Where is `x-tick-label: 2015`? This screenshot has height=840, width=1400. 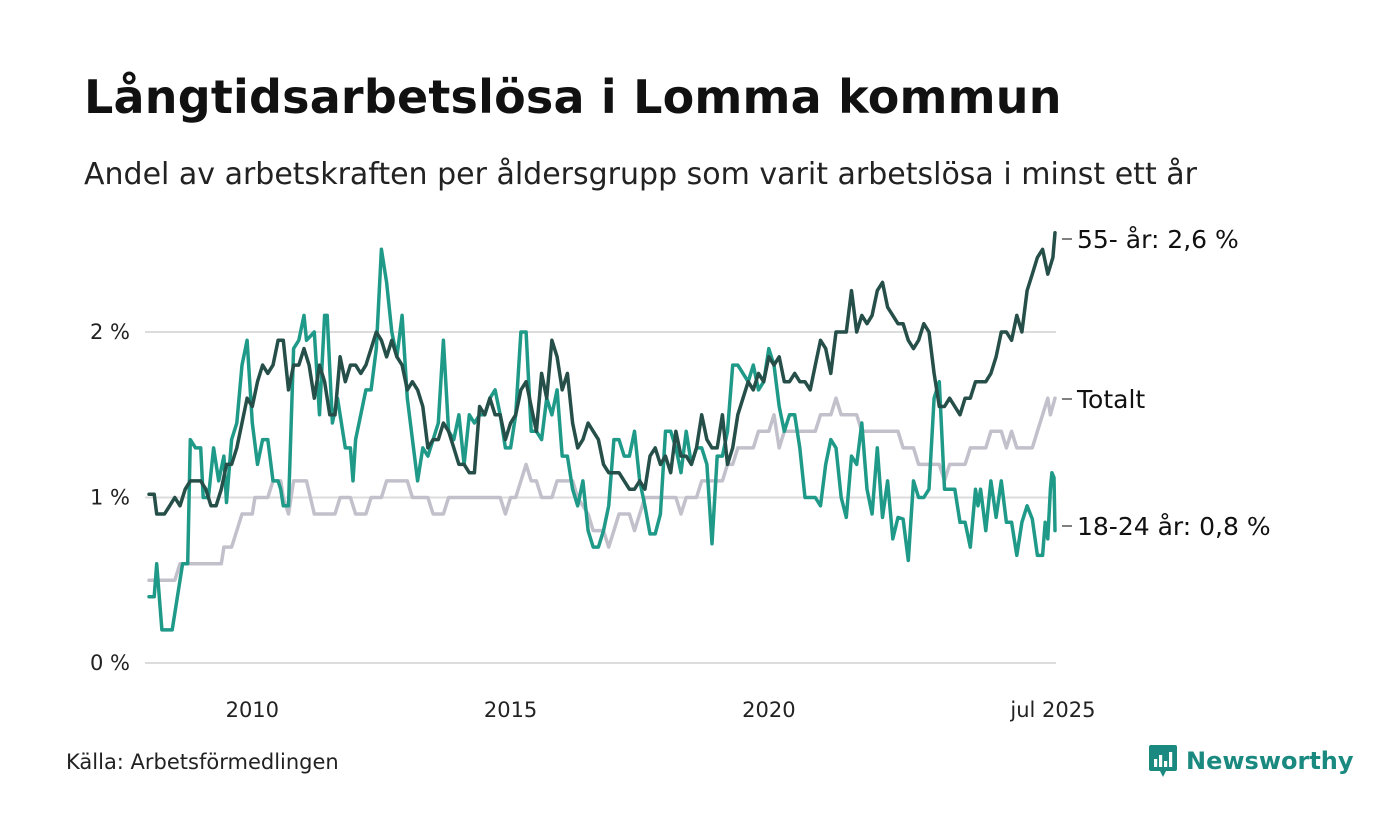 x-tick-label: 2015 is located at coordinates (510, 710).